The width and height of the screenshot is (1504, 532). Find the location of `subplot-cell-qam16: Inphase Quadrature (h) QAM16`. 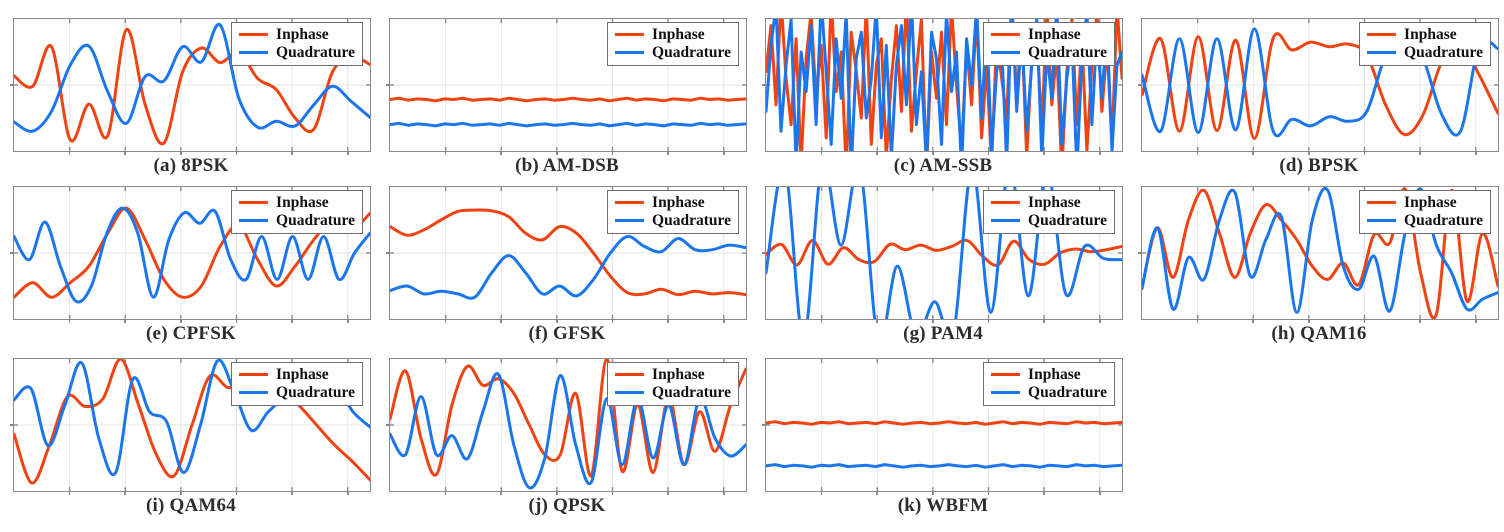

subplot-cell-qam16: Inphase Quadrature (h) QAM16 is located at coordinates (1316, 265).